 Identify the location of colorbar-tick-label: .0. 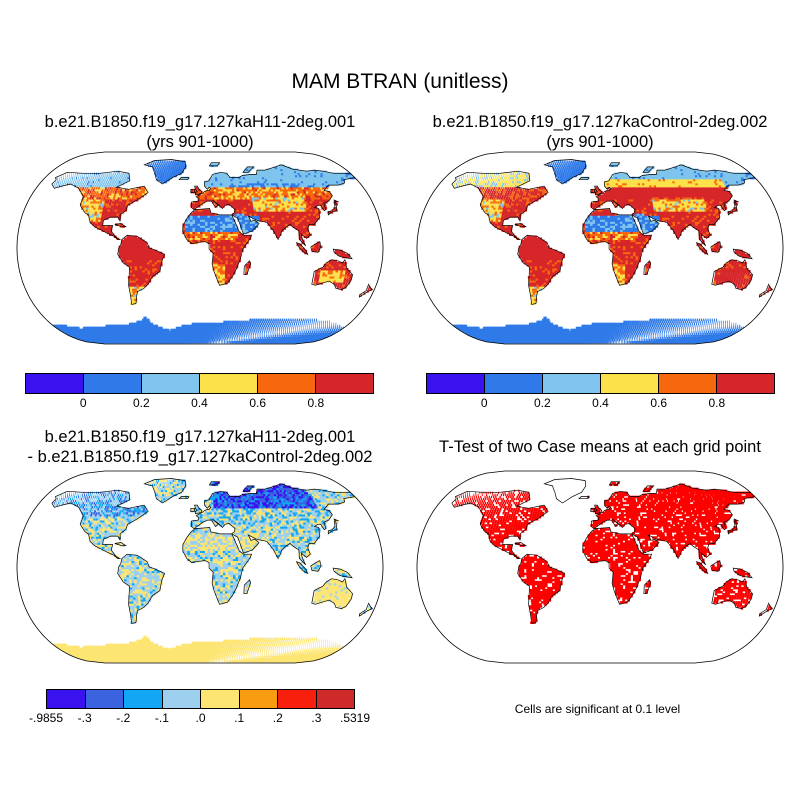
(200, 718).